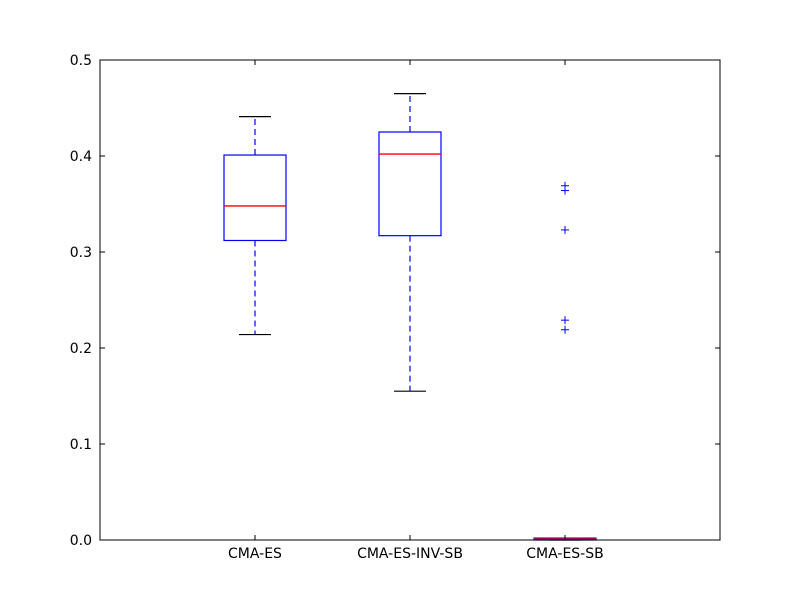  Describe the element at coordinates (564, 554) in the screenshot. I see `x-tick-label: CMA-ES-SB` at that location.